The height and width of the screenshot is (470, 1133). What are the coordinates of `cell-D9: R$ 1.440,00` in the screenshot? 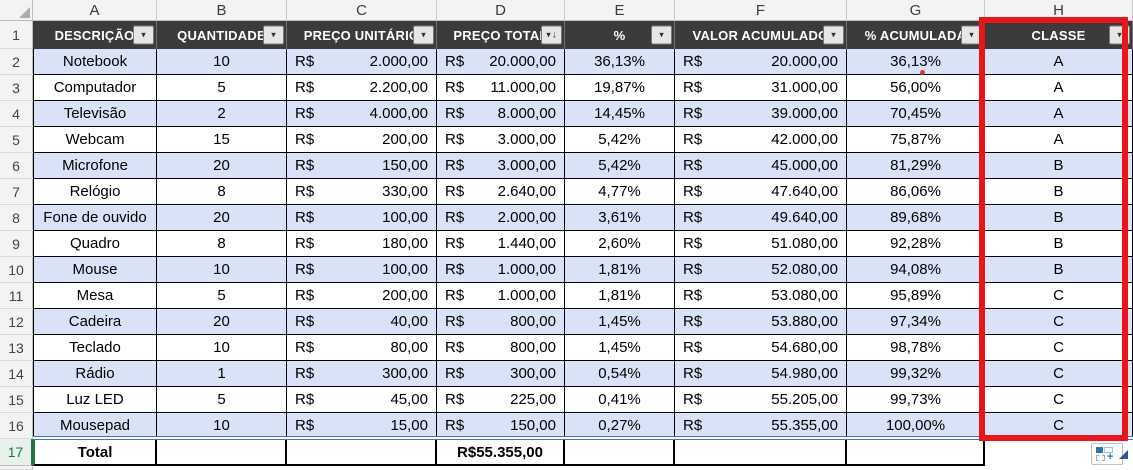 It's located at (501, 244).